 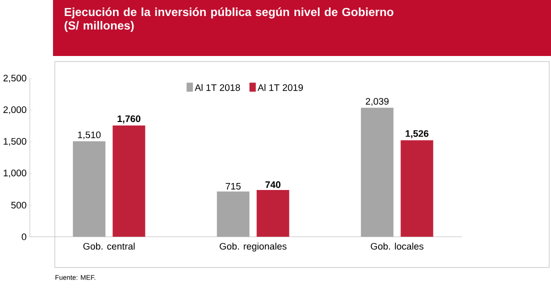 What do you see at coordinates (417, 134) in the screenshot?
I see `data-label: 1,526` at bounding box center [417, 134].